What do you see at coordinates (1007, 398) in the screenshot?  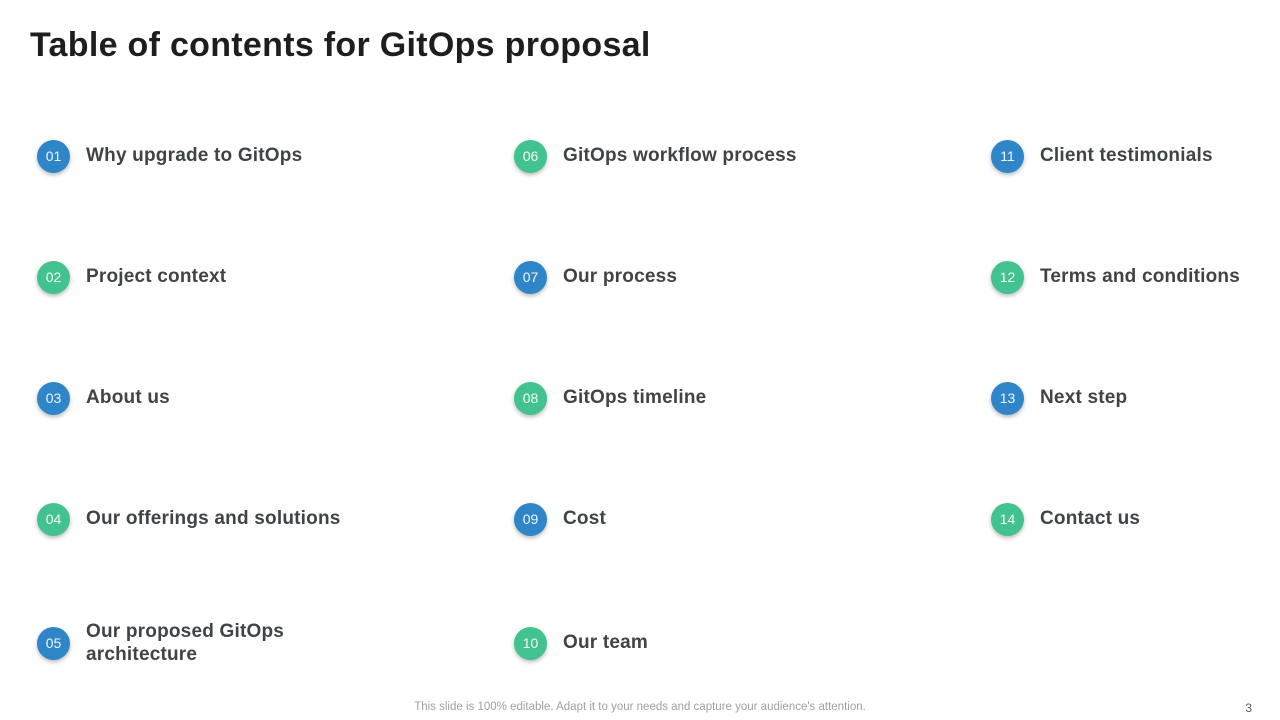 I see `number-badge-icon: 13` at bounding box center [1007, 398].